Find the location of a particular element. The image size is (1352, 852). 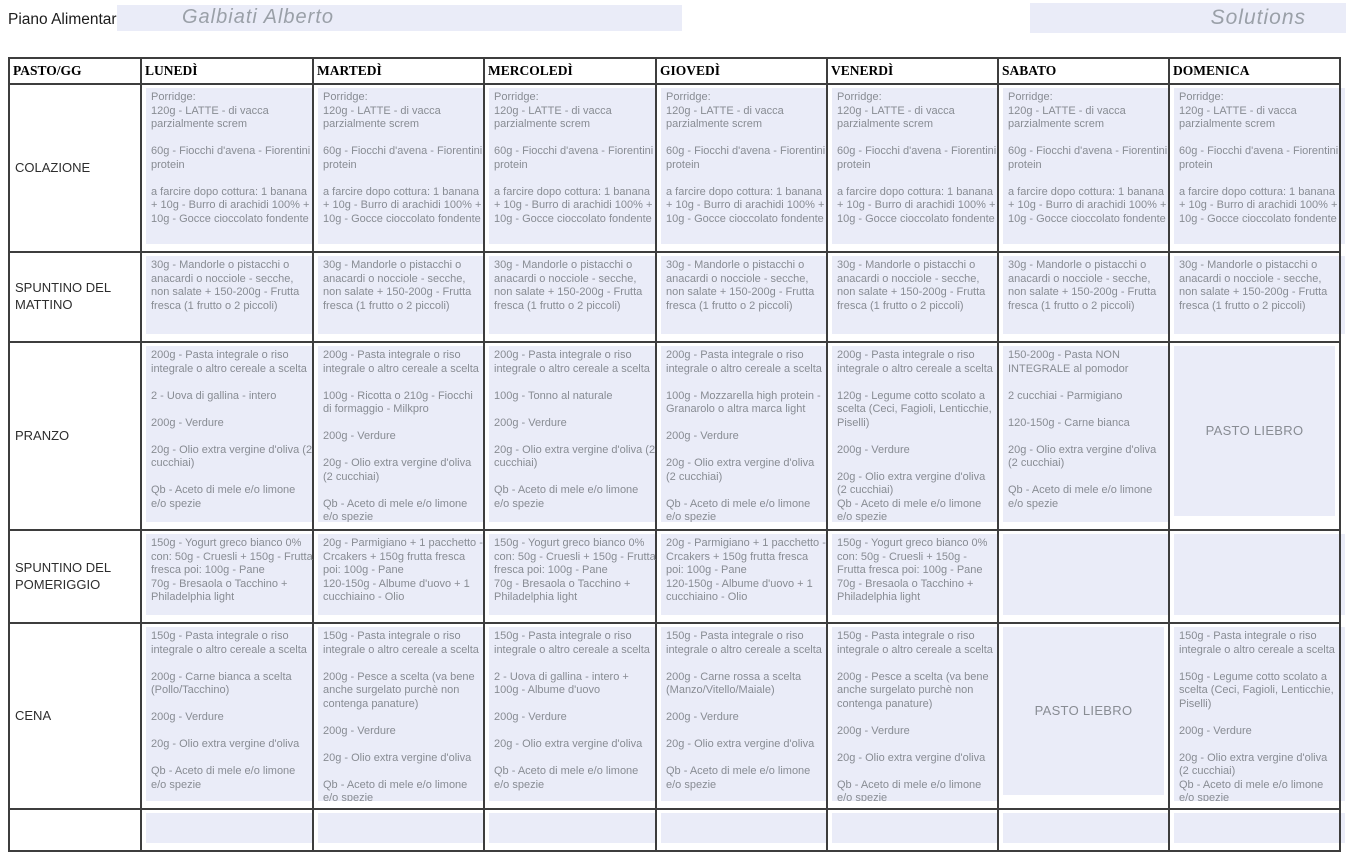

col-header-lunedi: LUNEDÌ is located at coordinates (227, 71).